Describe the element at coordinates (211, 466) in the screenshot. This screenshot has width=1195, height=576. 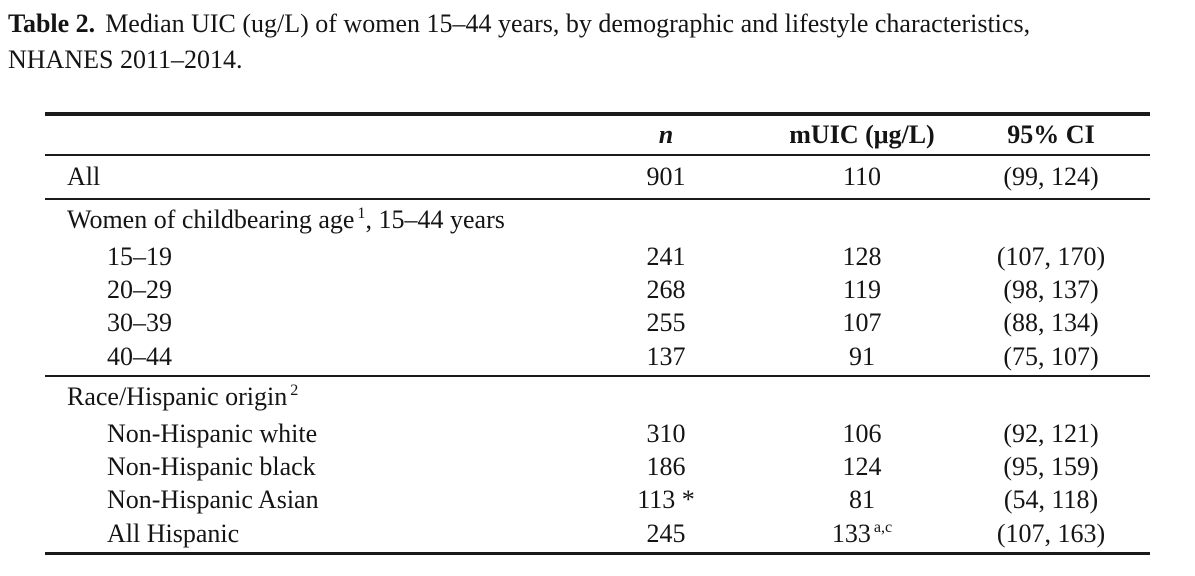
I see `row-label: Non-Hispanic black` at that location.